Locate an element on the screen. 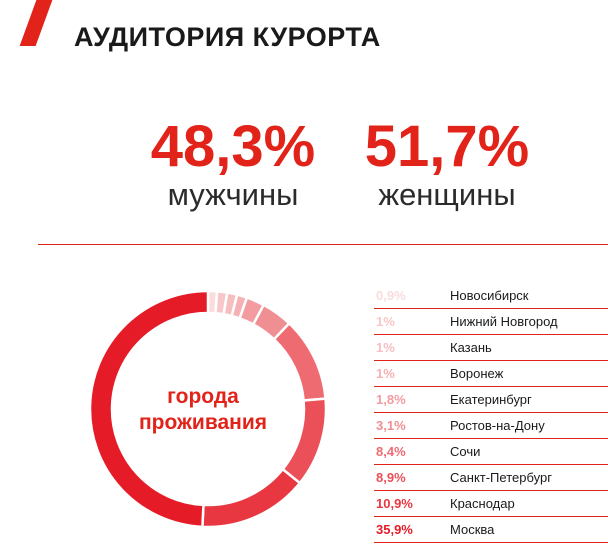  male-percent: 48,3% is located at coordinates (233, 146).